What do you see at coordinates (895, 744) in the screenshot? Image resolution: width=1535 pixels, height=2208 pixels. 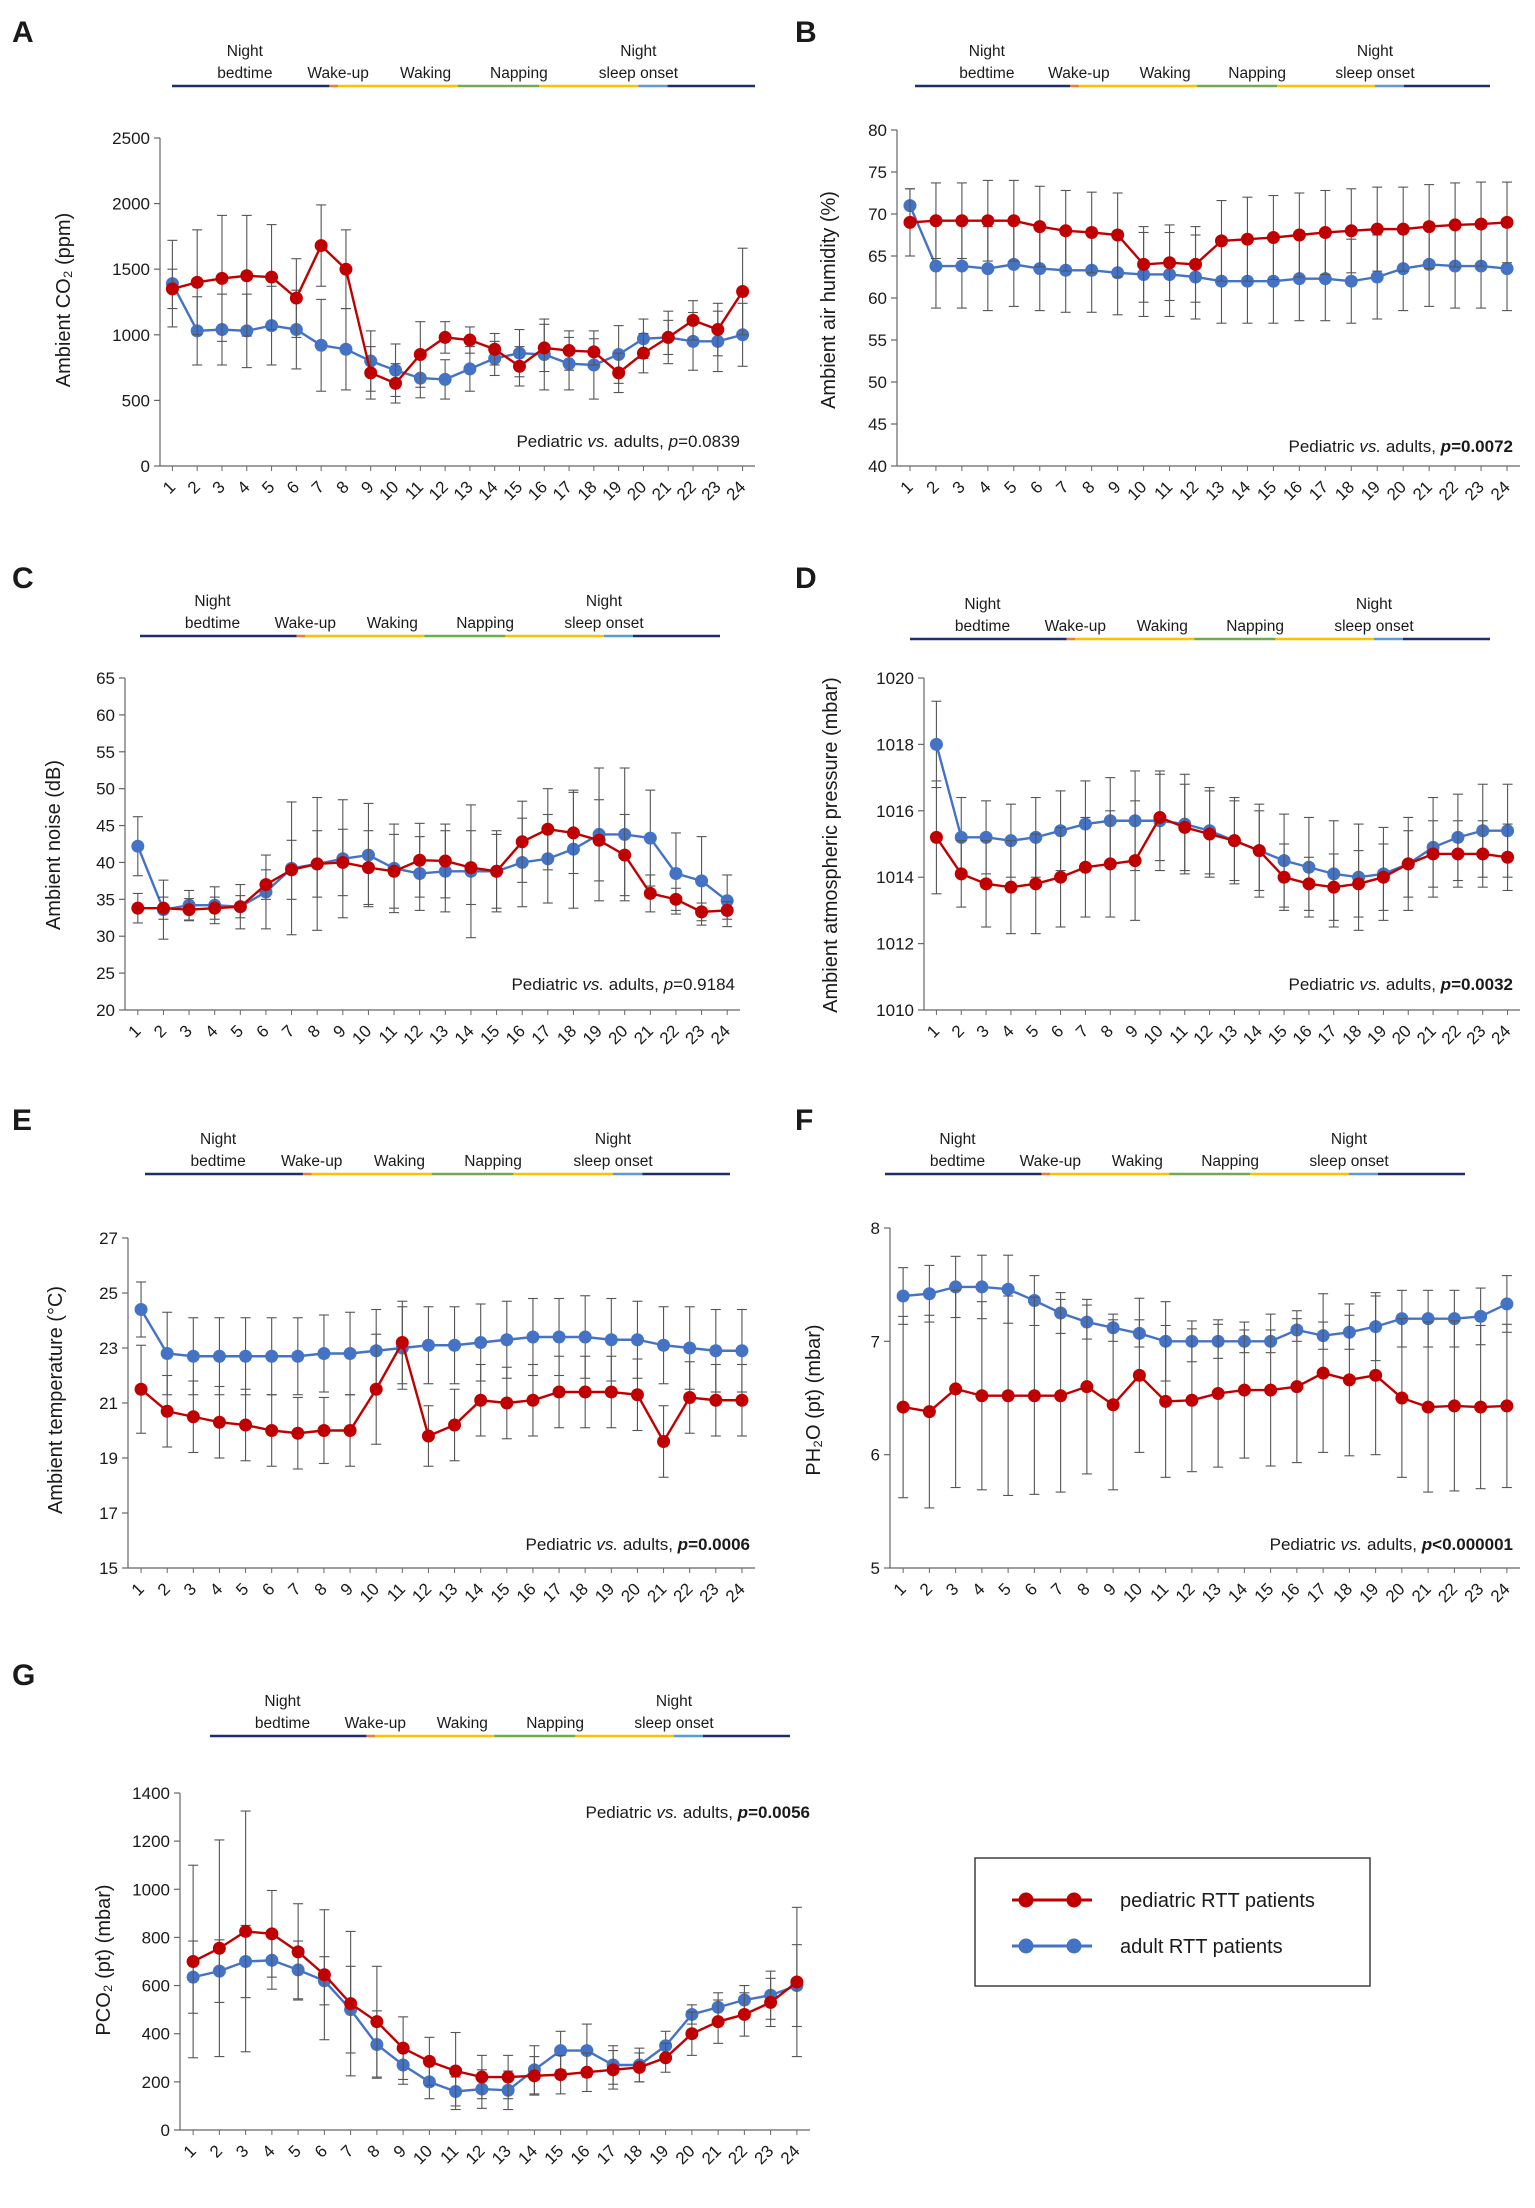 I see `y-tick-label: 1018` at bounding box center [895, 744].